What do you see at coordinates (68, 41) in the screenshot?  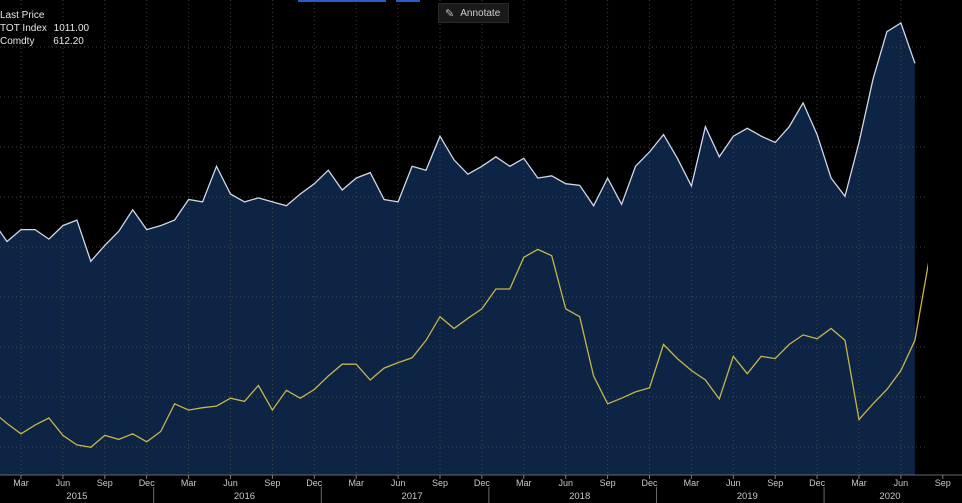 I see `legend-item-value: 612.20` at bounding box center [68, 41].